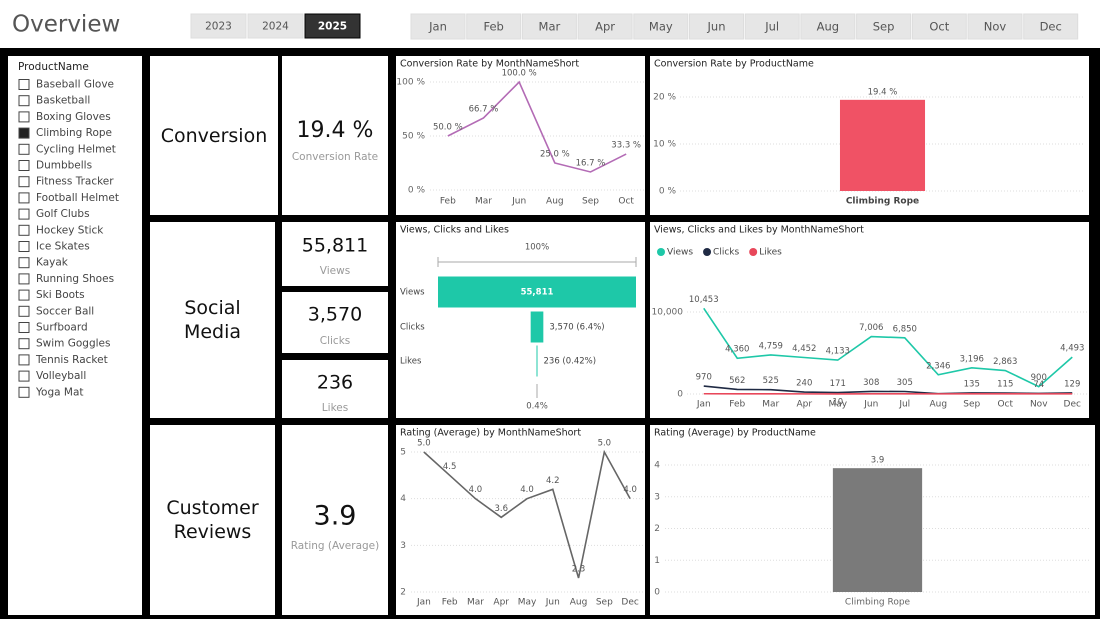 The image size is (1100, 619). What do you see at coordinates (212, 320) in the screenshot?
I see `section-label: Social Media` at bounding box center [212, 320].